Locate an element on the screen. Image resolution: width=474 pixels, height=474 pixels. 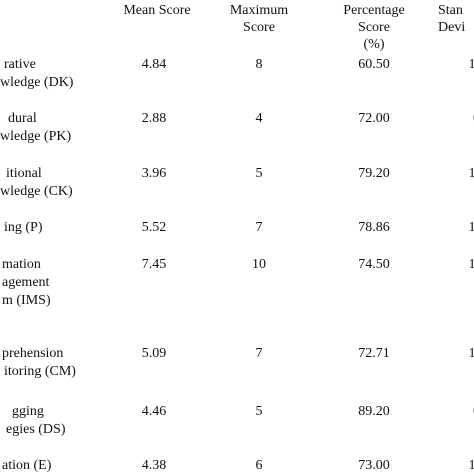
cell-mean: 2.88 is located at coordinates (154, 118).